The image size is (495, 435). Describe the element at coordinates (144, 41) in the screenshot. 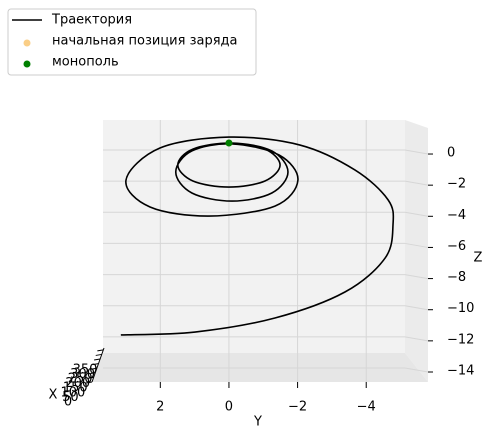

I see `legend-label: начальная позиция заряда` at that location.